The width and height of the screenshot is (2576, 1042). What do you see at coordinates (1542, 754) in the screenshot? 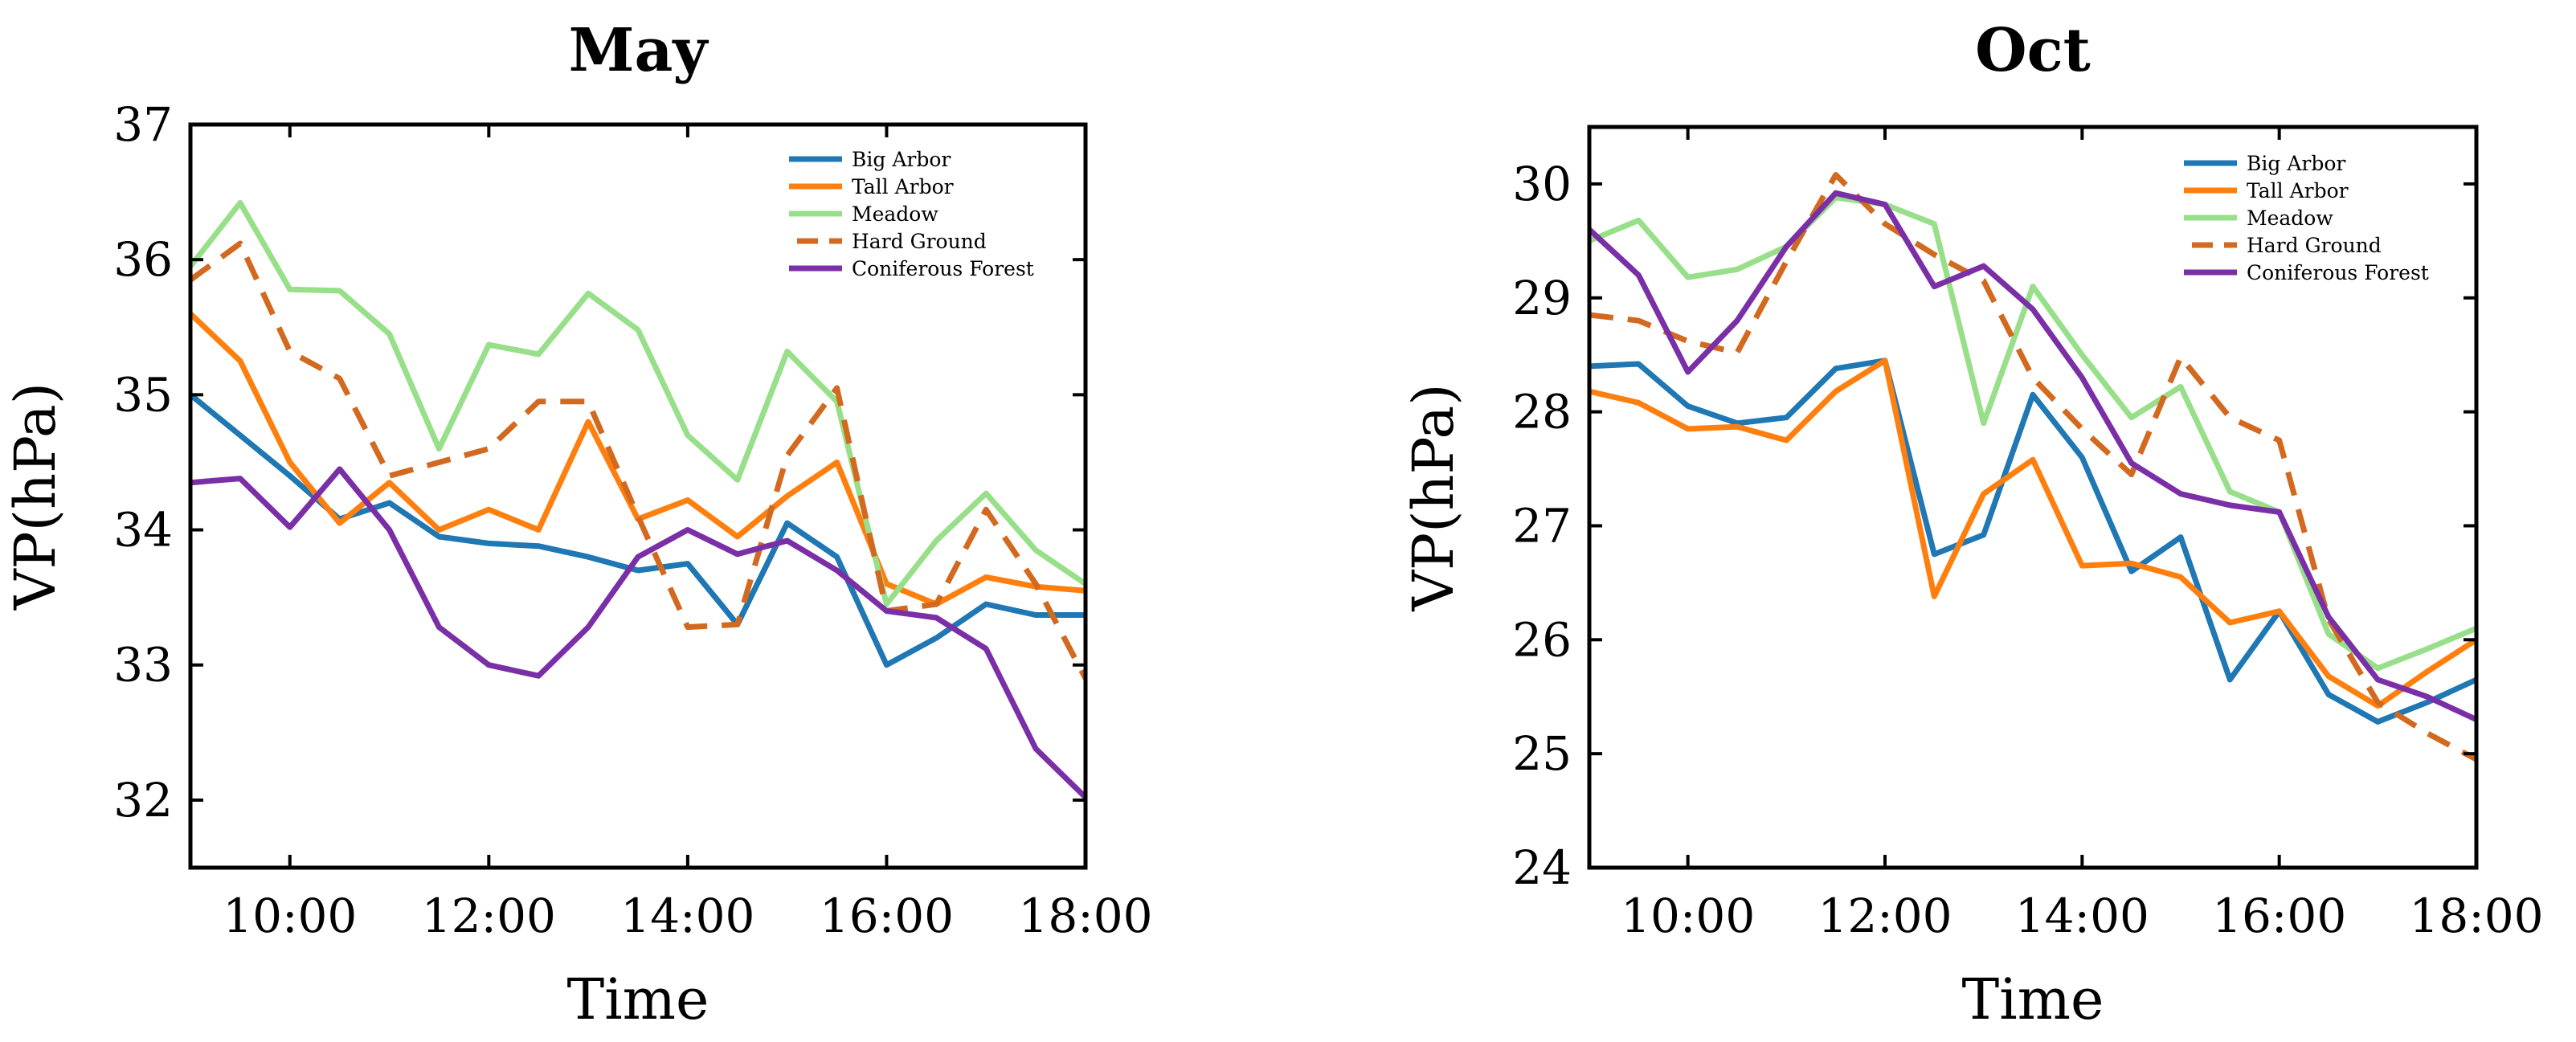
I see `y-tick-label: 25` at bounding box center [1542, 754].